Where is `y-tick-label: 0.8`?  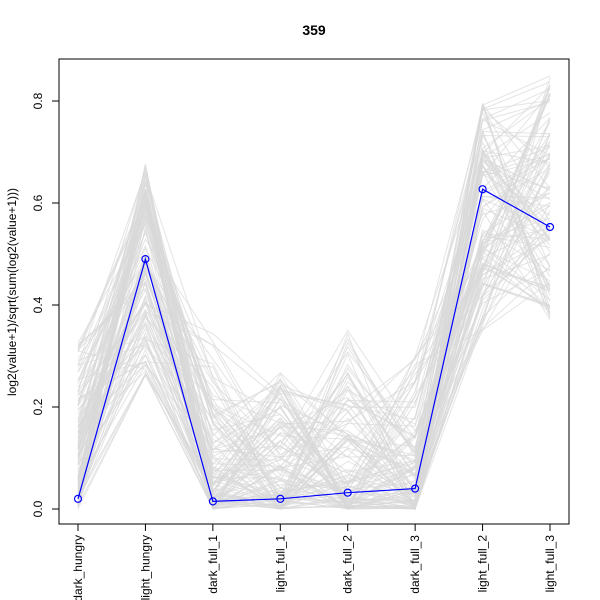 y-tick-label: 0.8 is located at coordinates (38, 100).